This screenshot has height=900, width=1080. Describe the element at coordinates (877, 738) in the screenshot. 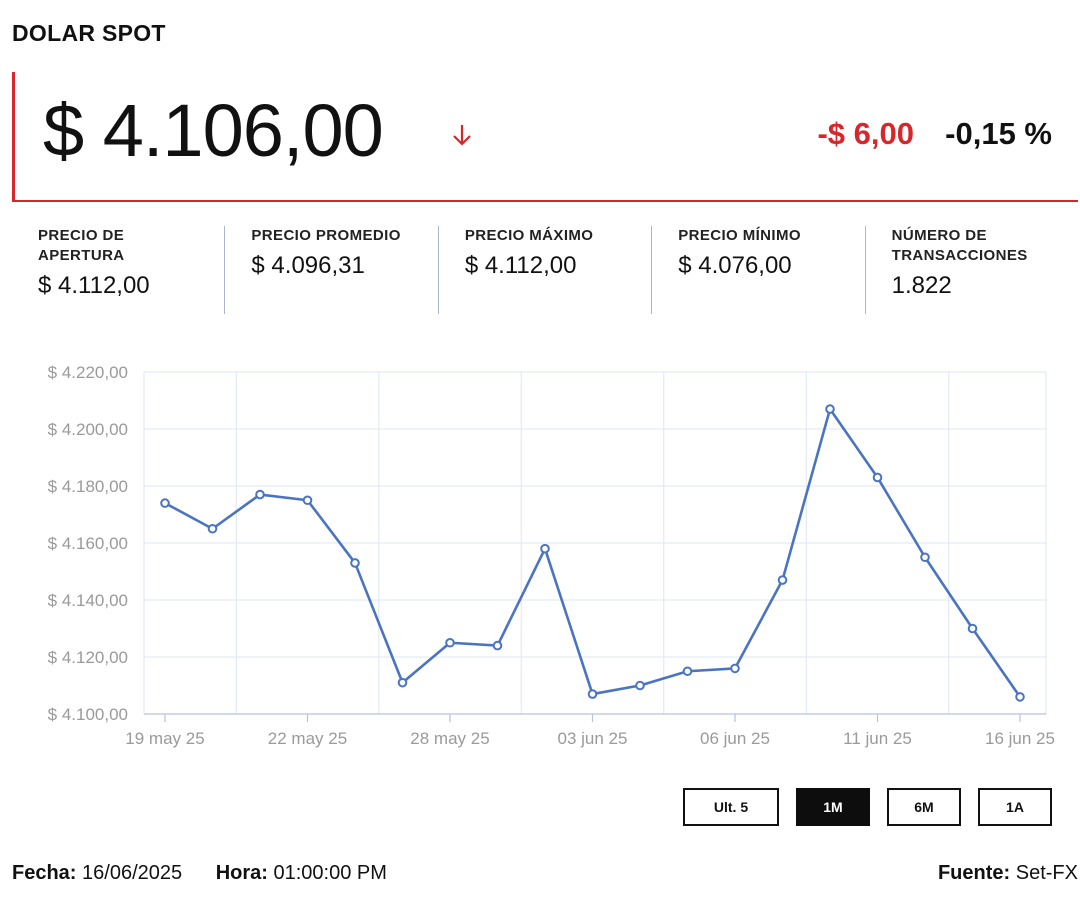

I see `x-tick-label: 11 jun 25` at that location.